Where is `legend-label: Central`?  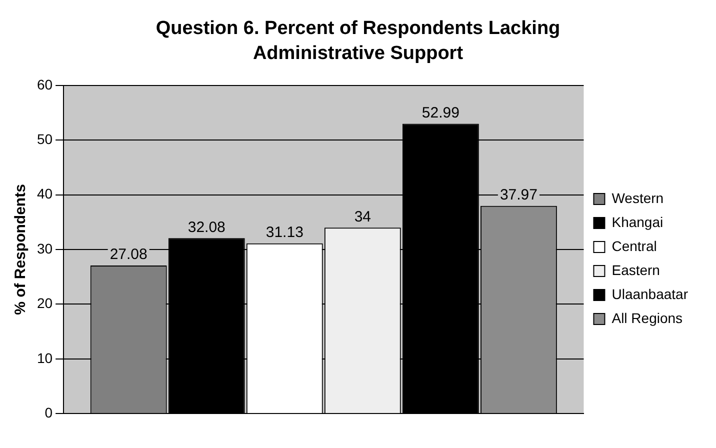
legend-label: Central is located at coordinates (634, 246).